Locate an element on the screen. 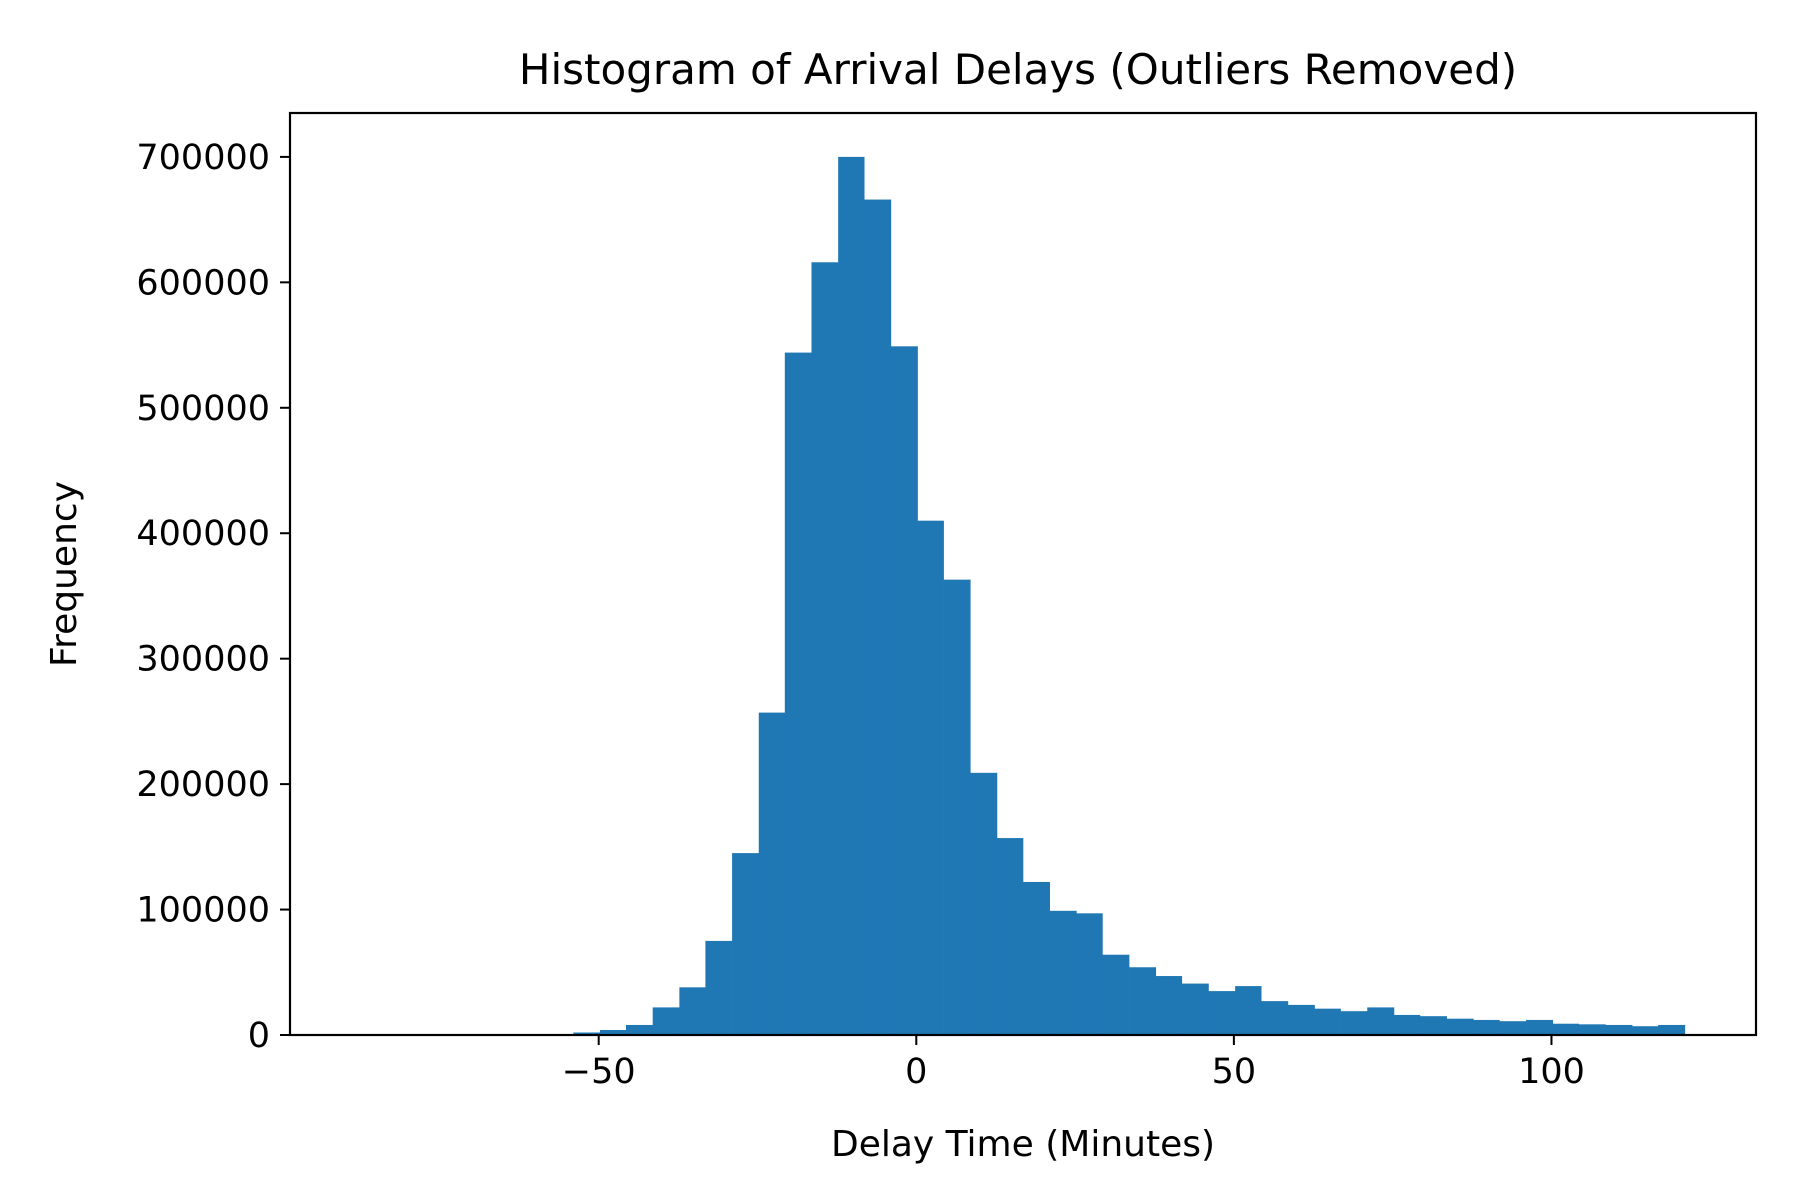 This screenshot has width=1800, height=1204. y-tick-label: 500000 is located at coordinates (203, 409).